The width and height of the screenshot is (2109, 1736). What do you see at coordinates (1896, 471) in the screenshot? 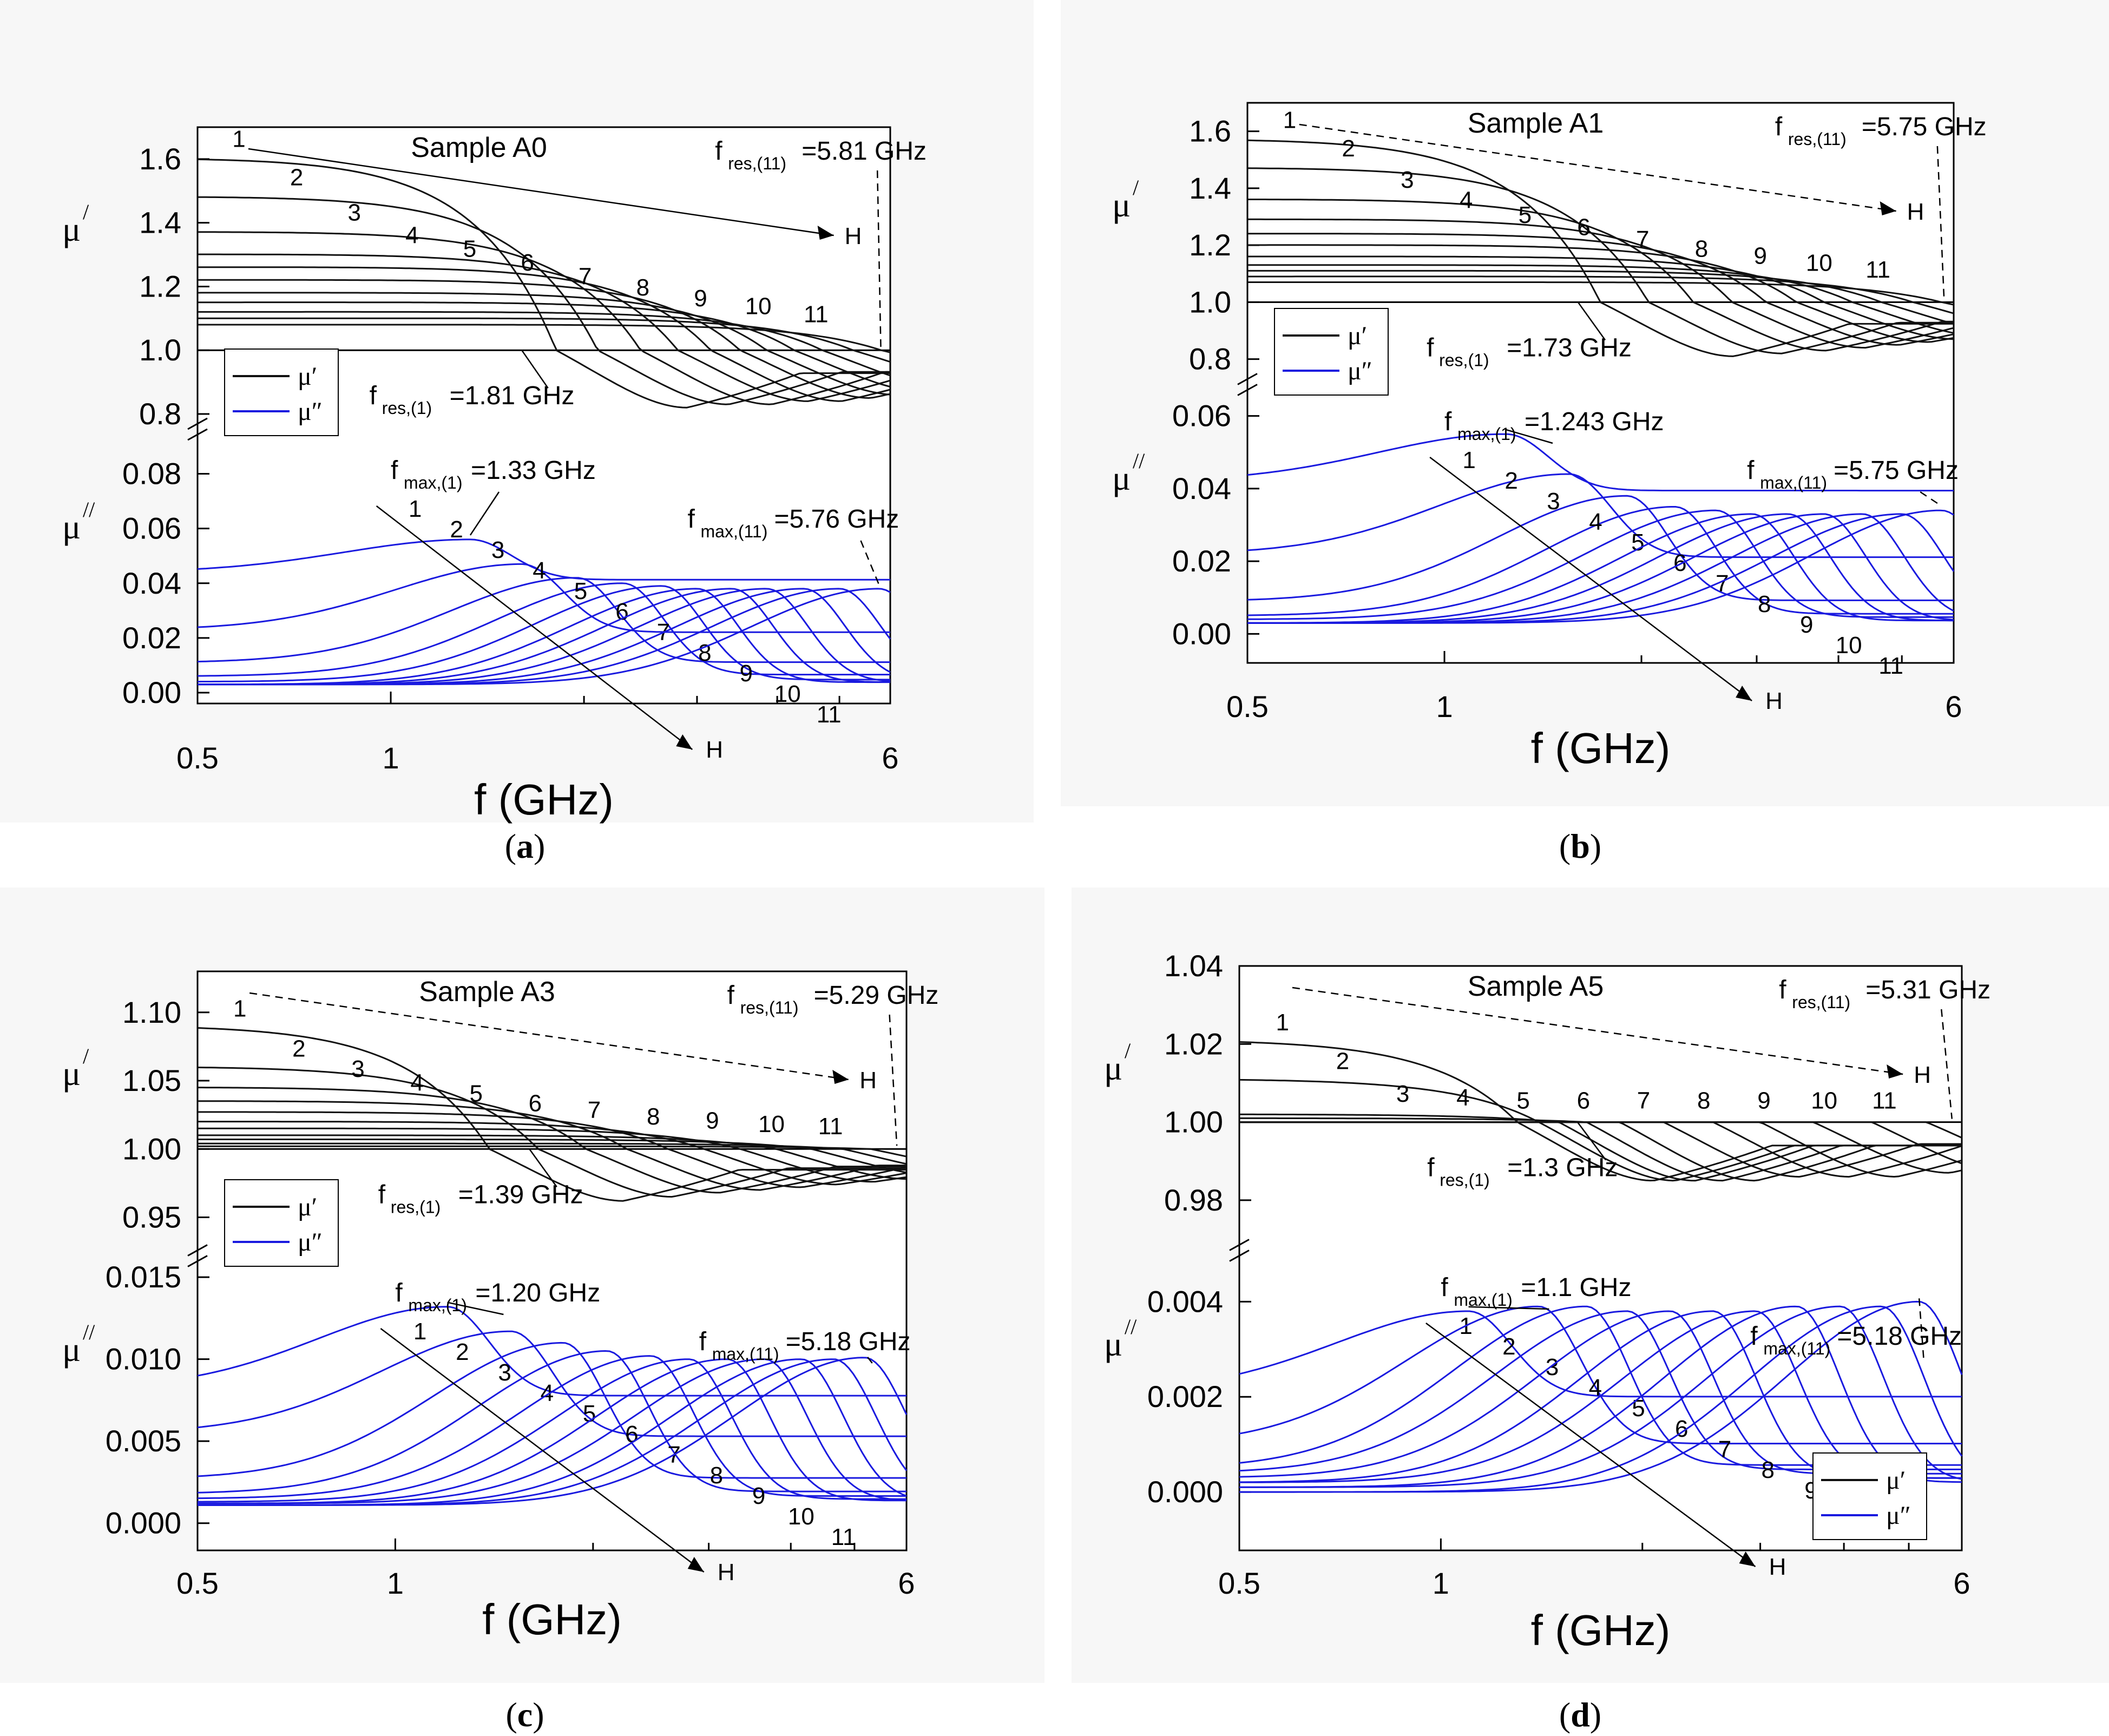
I see `fmax-last-value: =5.75 GHz` at bounding box center [1896, 471].